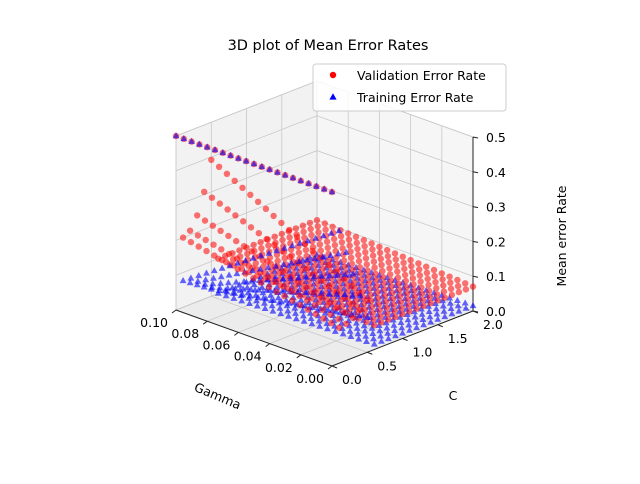 The height and width of the screenshot is (484, 640). I want to click on gamma-tick-label: 0.08, so click(185, 333).